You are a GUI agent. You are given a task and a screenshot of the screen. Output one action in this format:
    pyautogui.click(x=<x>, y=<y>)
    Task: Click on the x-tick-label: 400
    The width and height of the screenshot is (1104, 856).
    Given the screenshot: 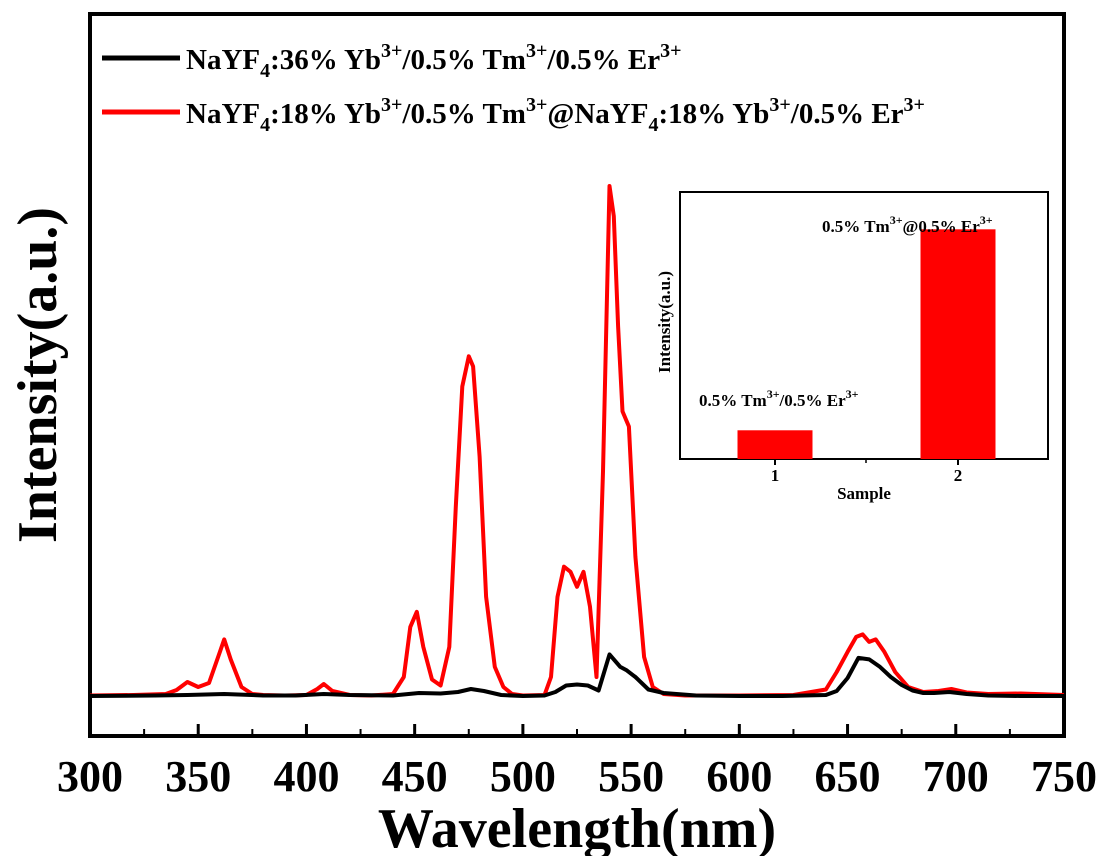 What is the action you would take?
    pyautogui.click(x=306, y=776)
    